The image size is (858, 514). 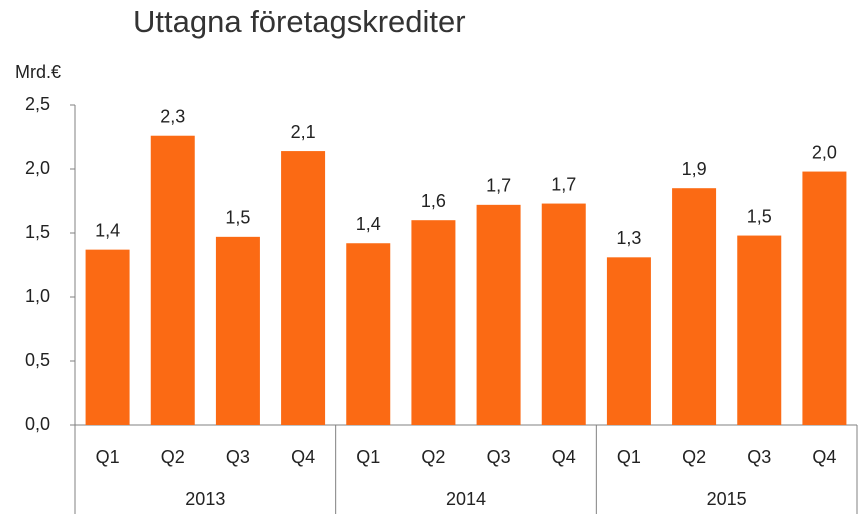 What do you see at coordinates (303, 132) in the screenshot?
I see `value-label: 2,1` at bounding box center [303, 132].